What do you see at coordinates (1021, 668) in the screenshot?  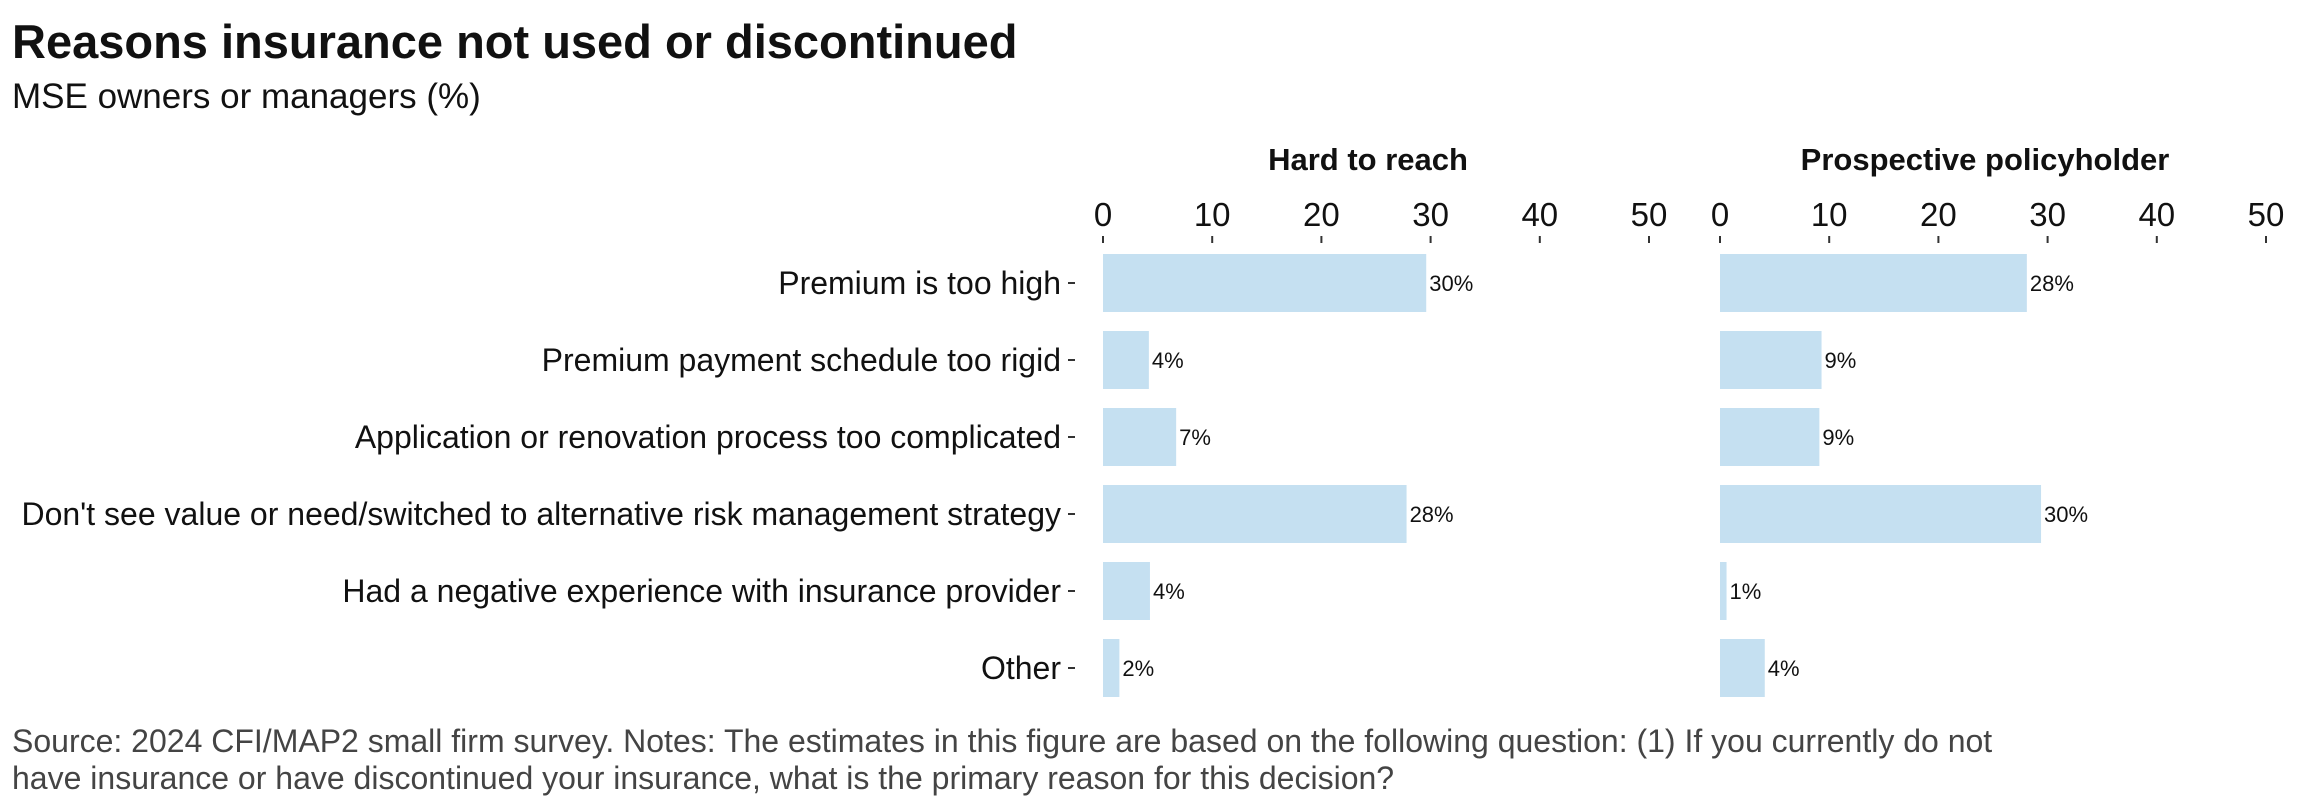 I see `category-label: Other` at bounding box center [1021, 668].